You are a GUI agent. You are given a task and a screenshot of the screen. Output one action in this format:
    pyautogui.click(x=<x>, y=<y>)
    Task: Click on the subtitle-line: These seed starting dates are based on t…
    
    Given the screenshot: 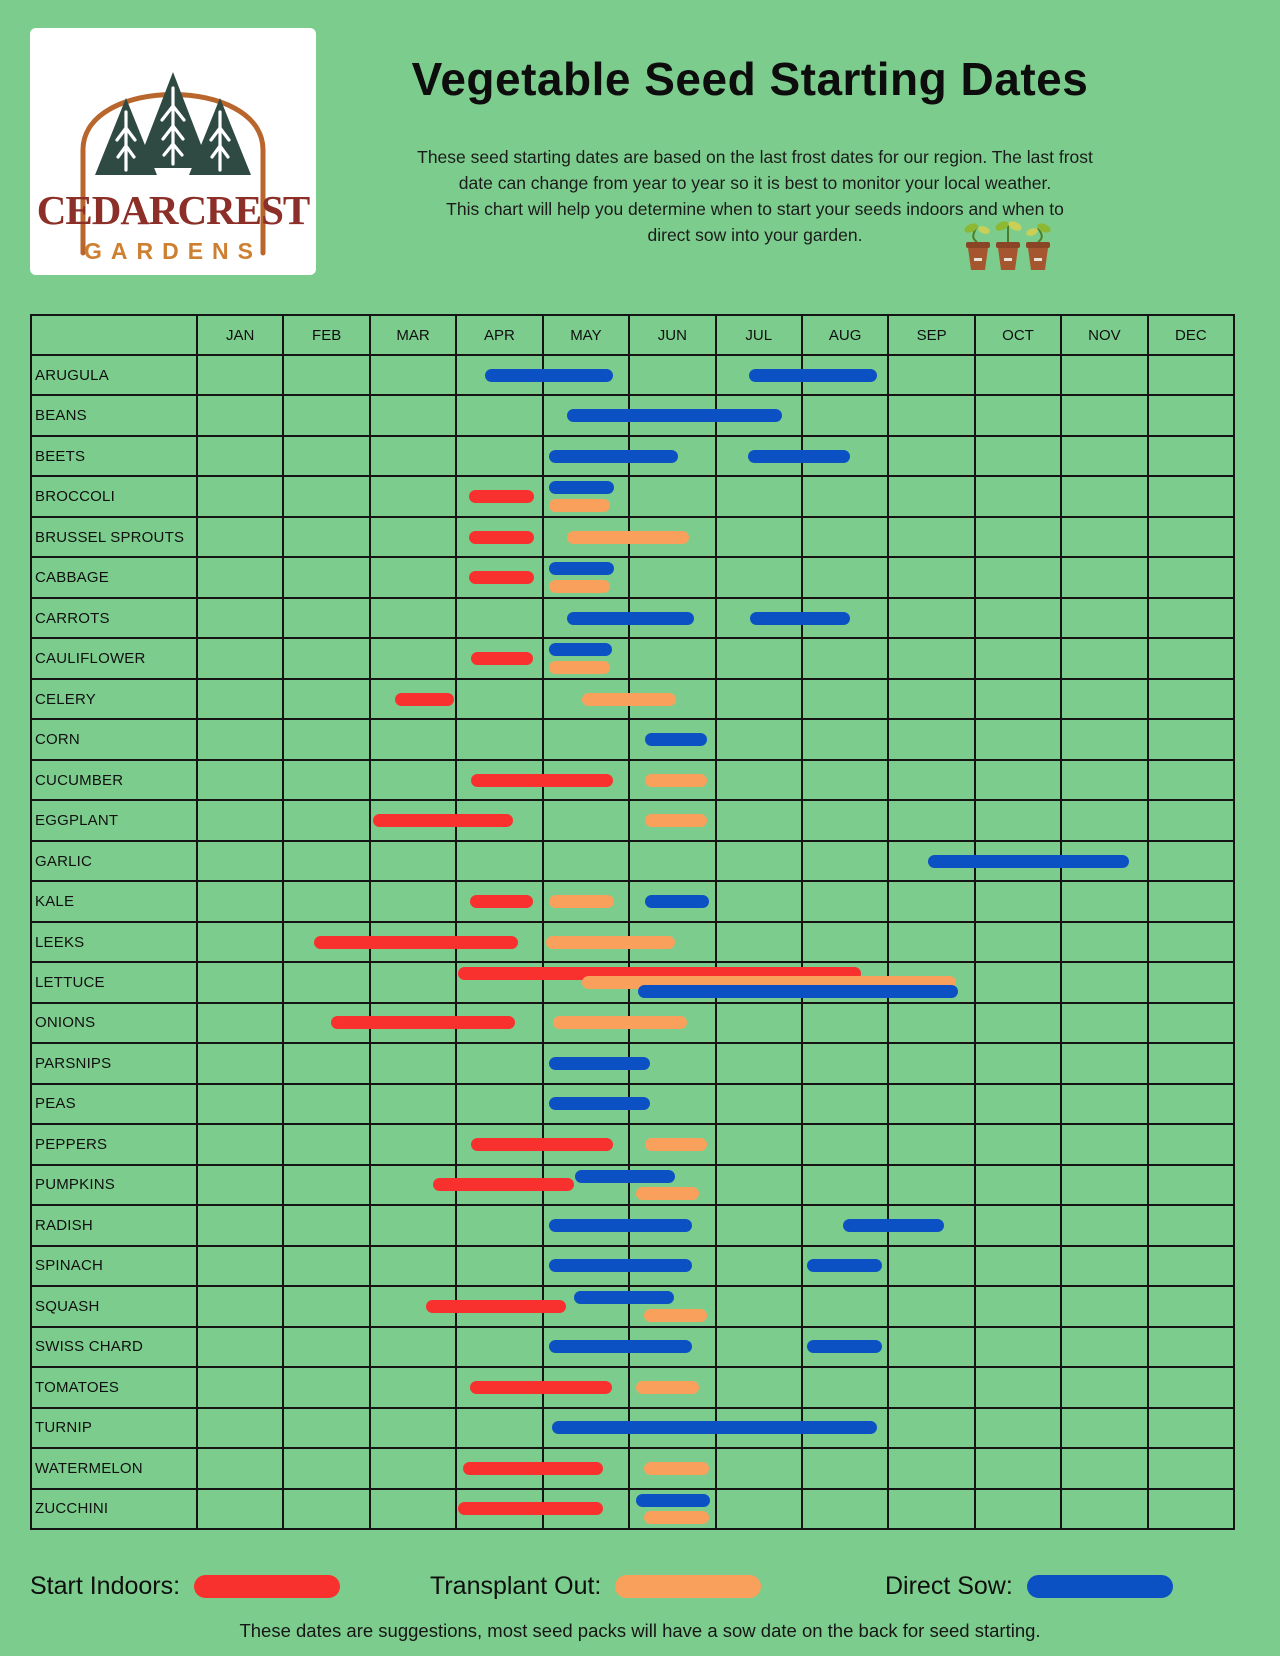 What is the action you would take?
    pyautogui.click(x=755, y=157)
    